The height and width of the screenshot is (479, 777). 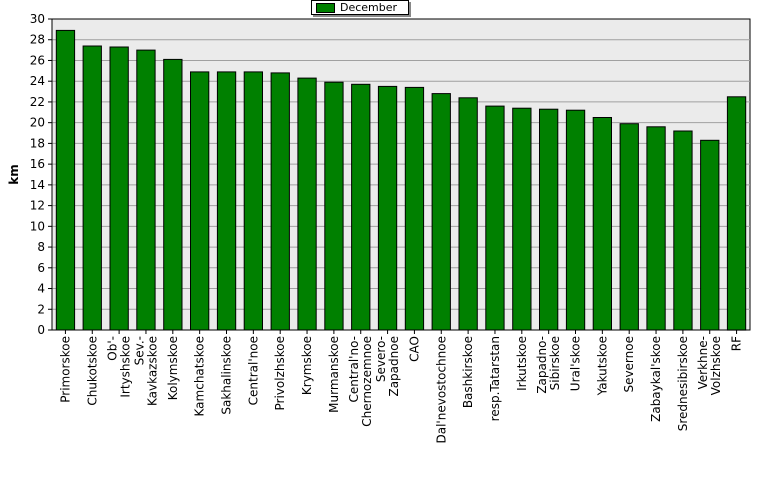 What do you see at coordinates (41, 268) in the screenshot?
I see `y-tick-label: 6` at bounding box center [41, 268].